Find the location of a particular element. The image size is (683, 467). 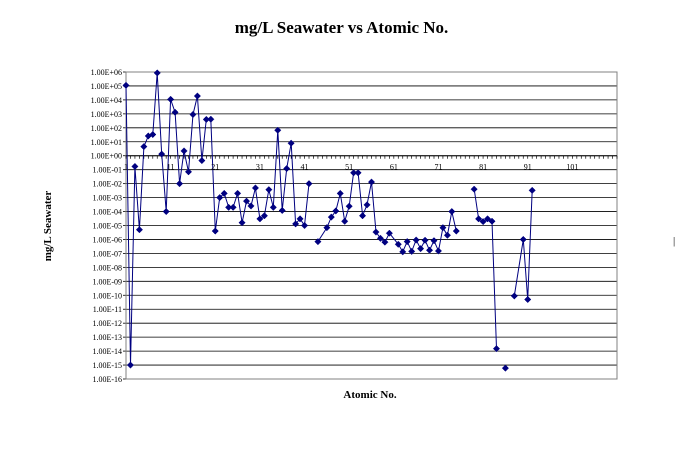

y-tick-label: 1.00E-11 is located at coordinates (107, 309).